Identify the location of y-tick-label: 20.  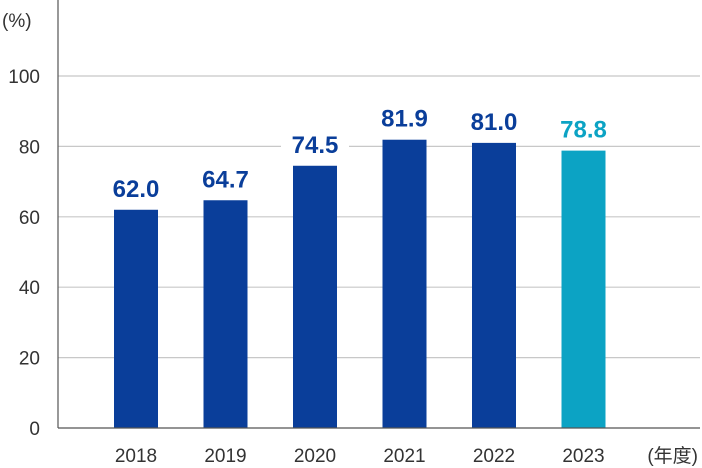
(29, 359).